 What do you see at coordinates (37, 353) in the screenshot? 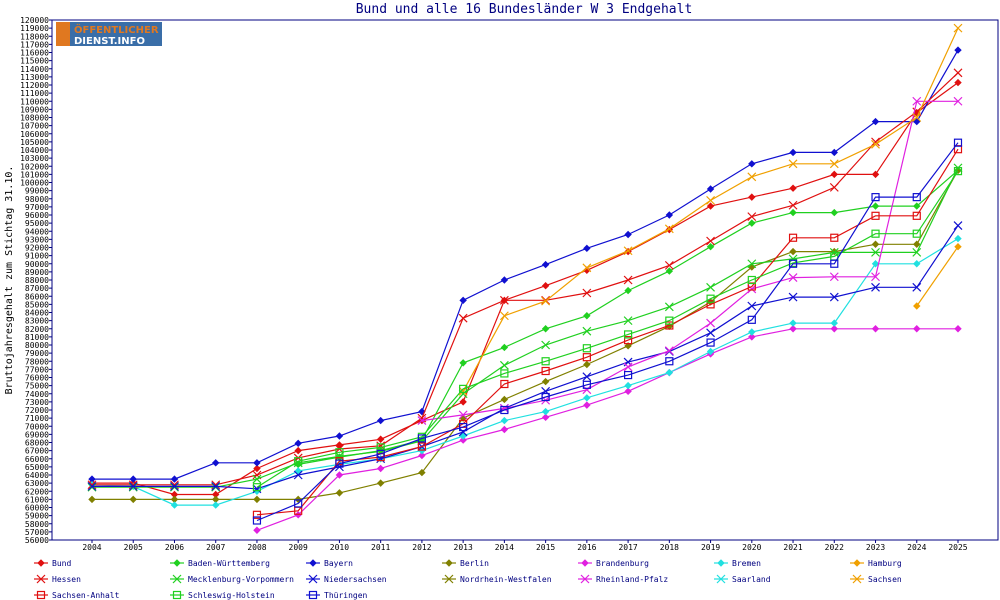
I see `y-tick-label: 79000` at bounding box center [37, 353].